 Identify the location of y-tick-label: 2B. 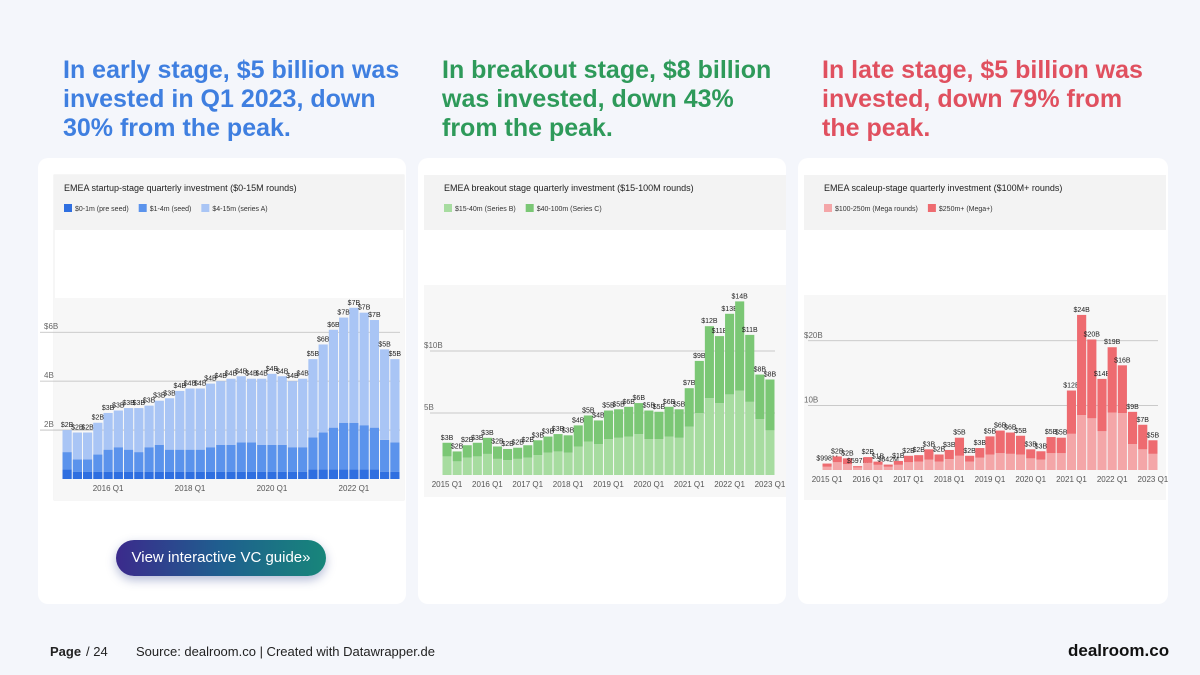
(49, 424).